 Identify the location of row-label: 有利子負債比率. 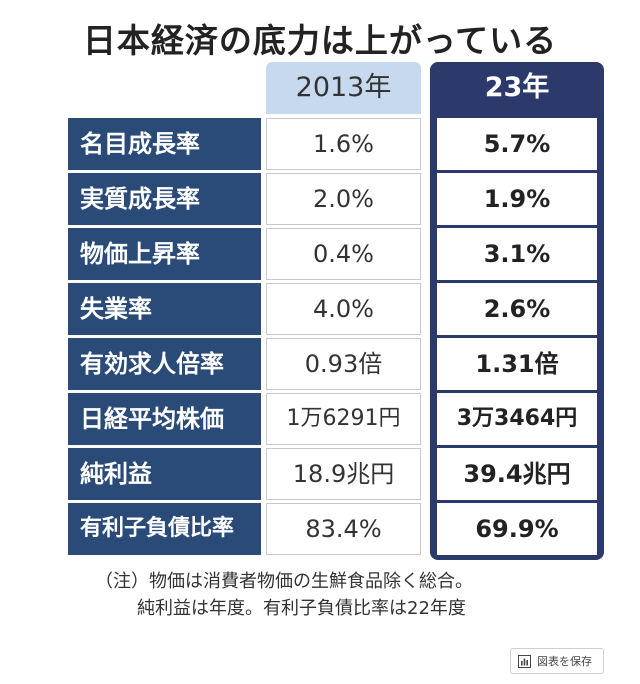
(164, 529).